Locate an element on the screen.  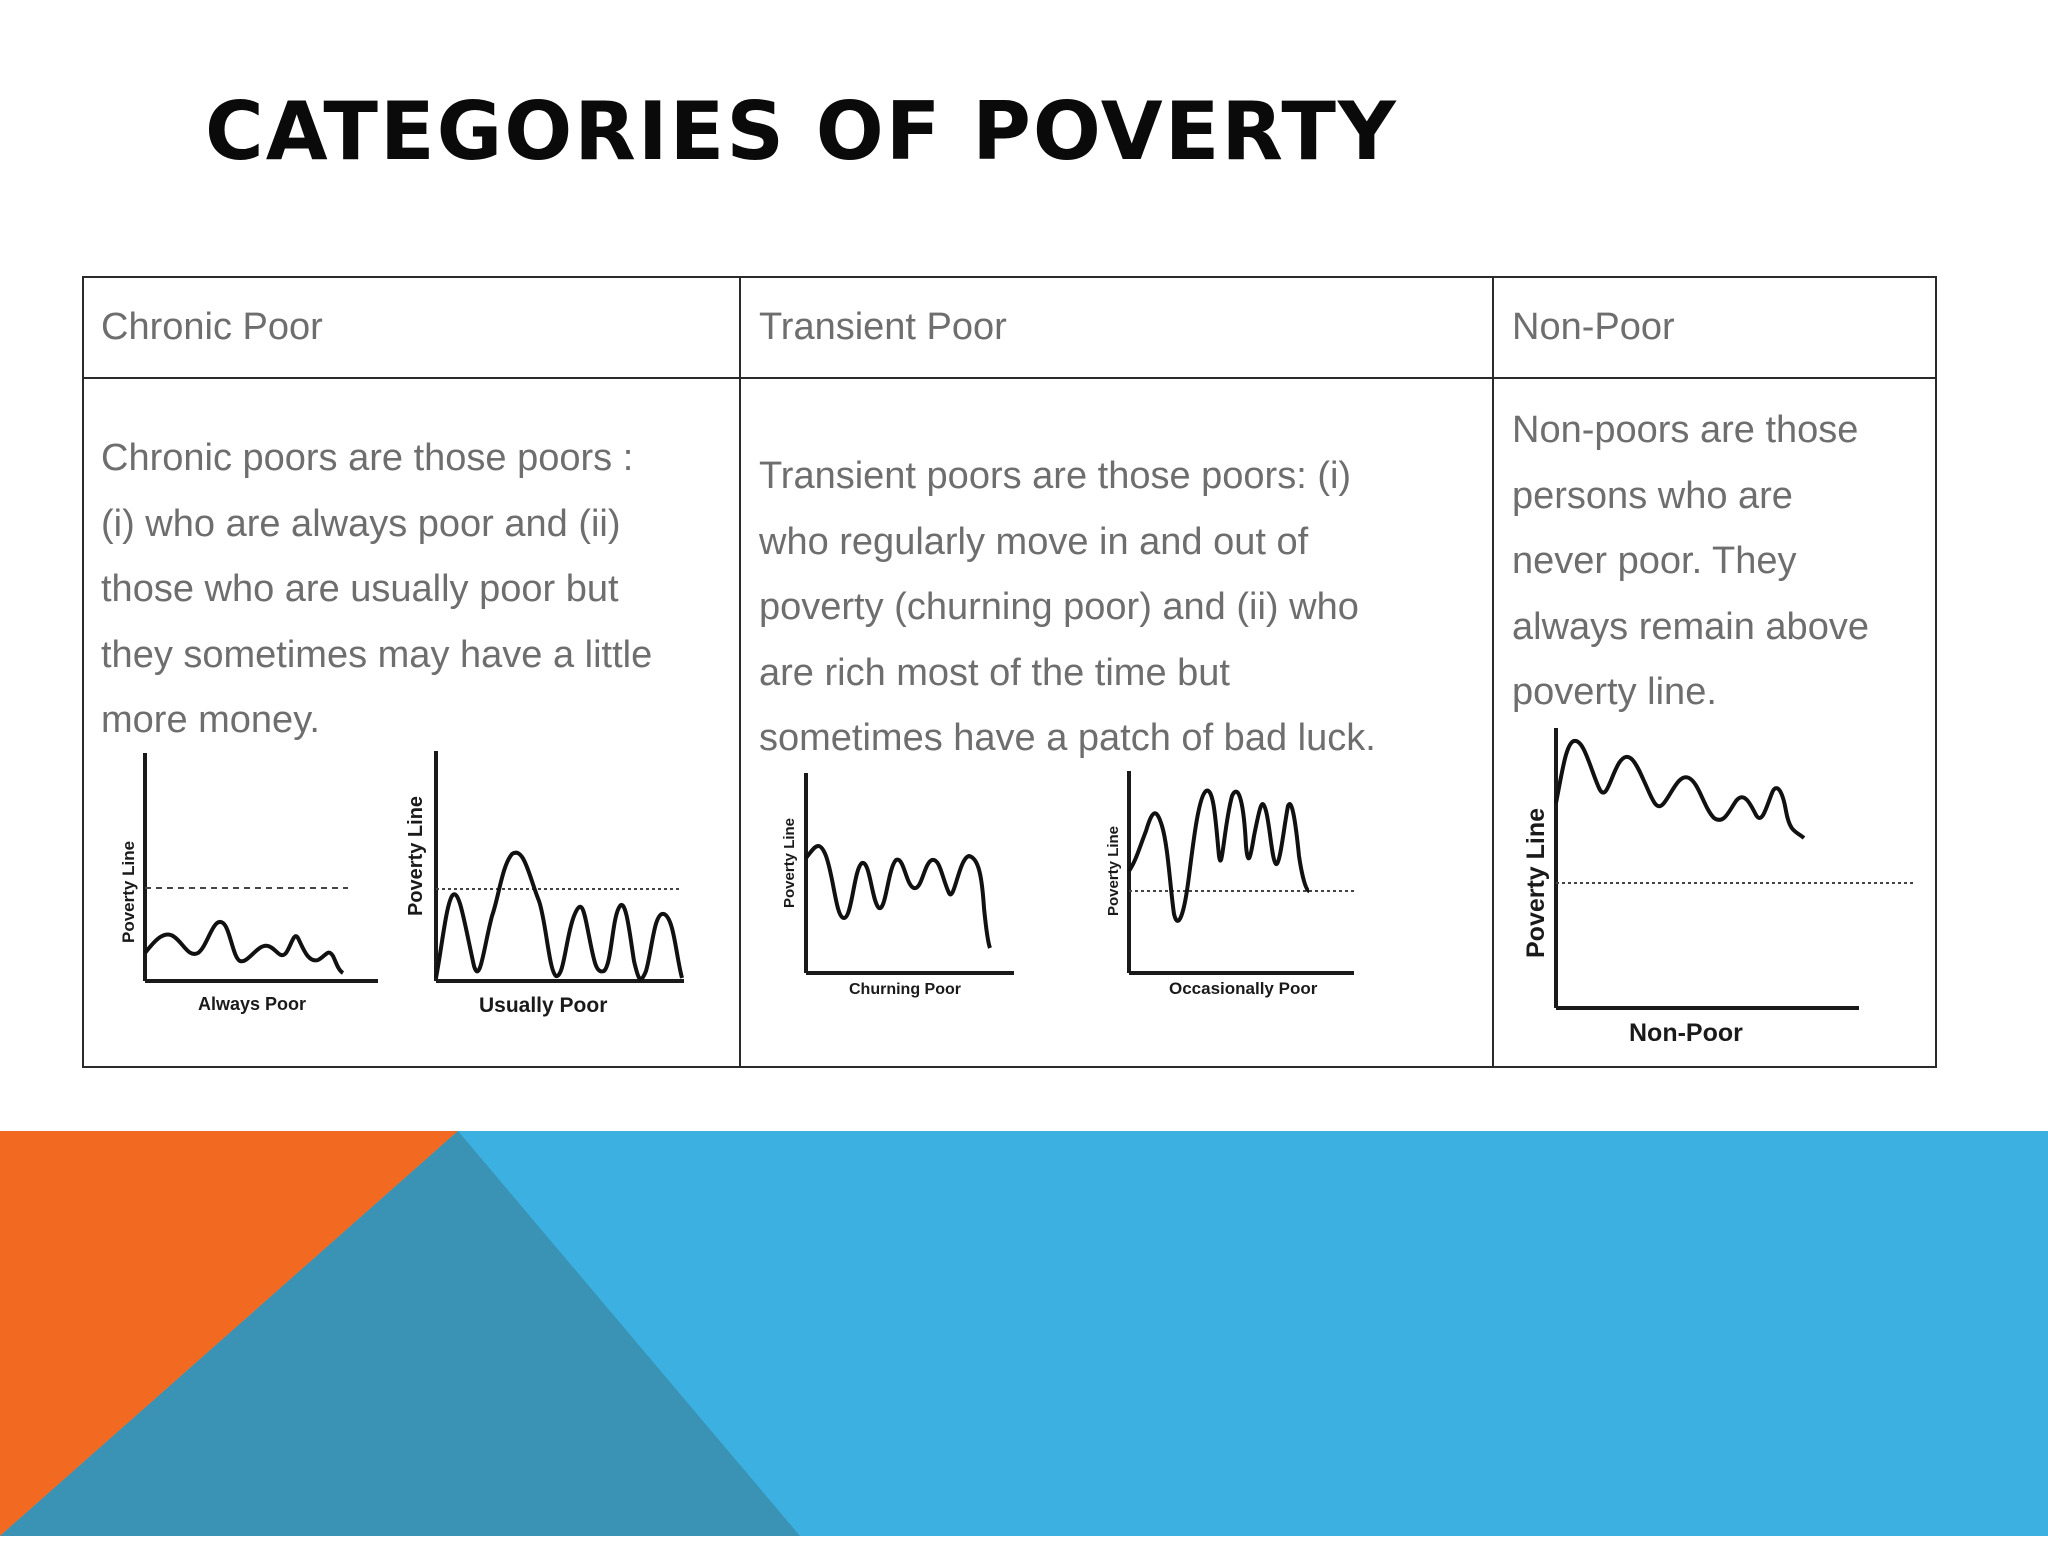
occasionally-poor-chart: Poverty Line Occasionally Poor is located at coordinates (1219, 891).